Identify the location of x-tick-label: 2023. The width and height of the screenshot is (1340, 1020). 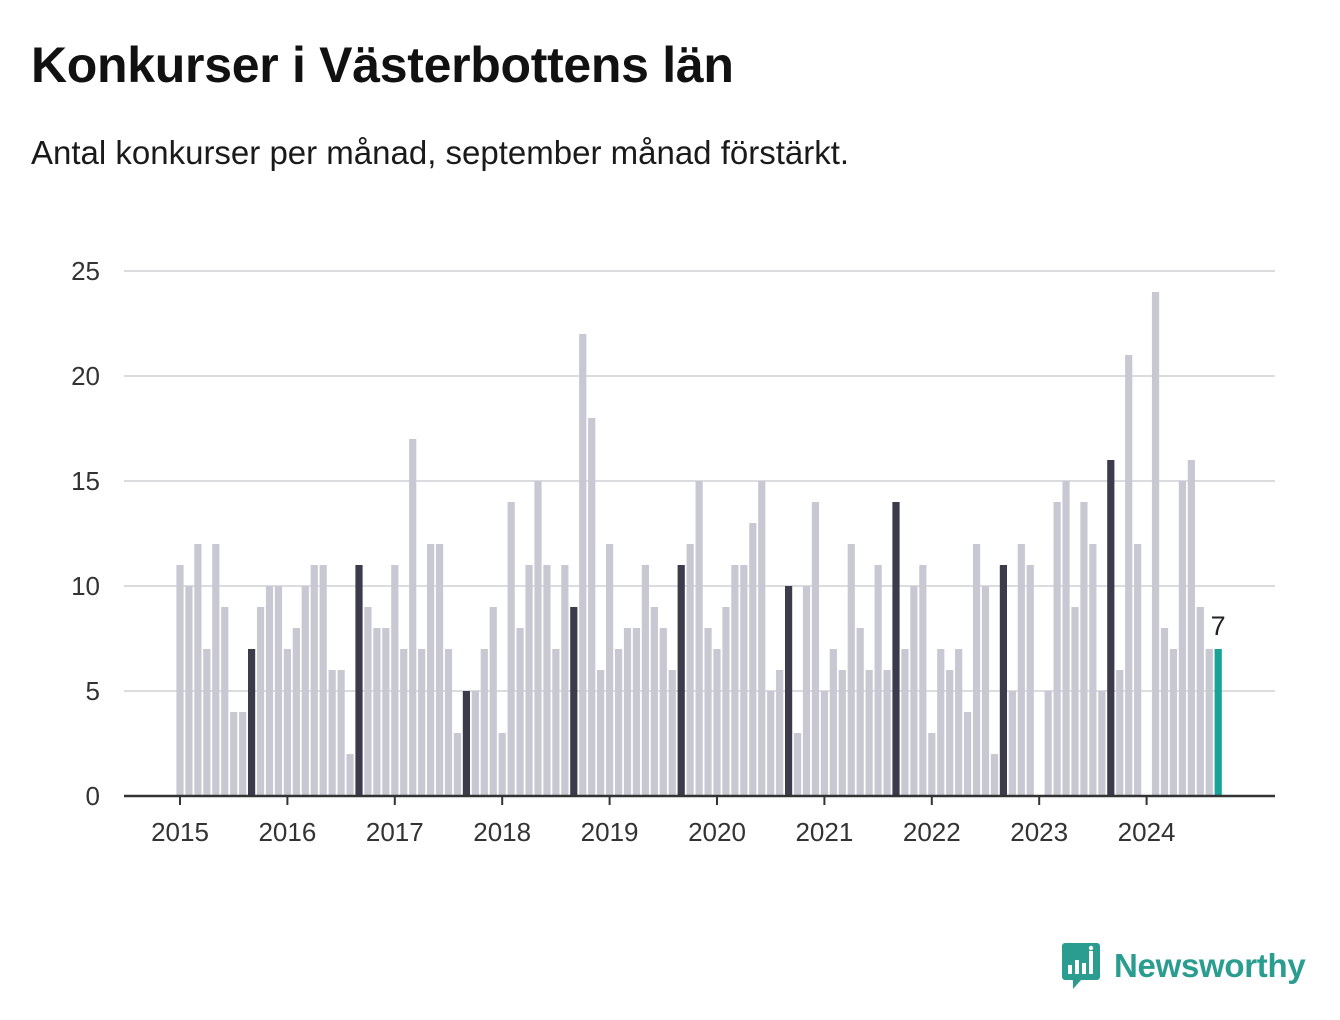
(1039, 832).